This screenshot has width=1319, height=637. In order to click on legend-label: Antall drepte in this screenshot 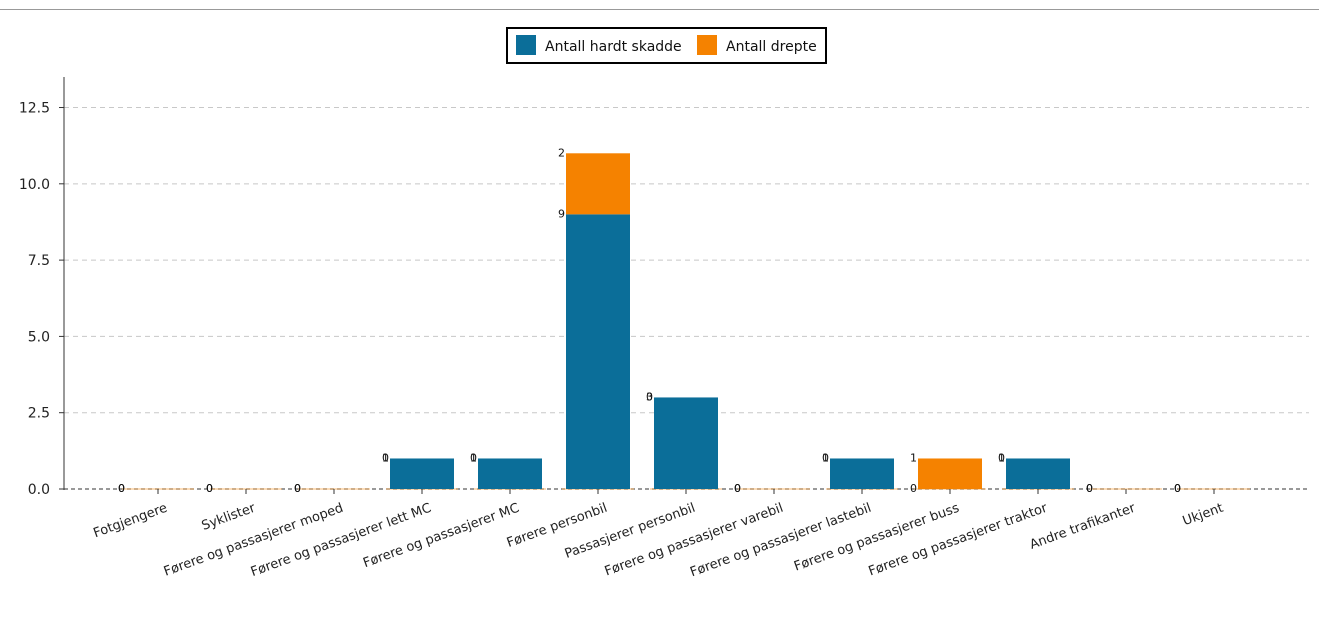, I will do `click(771, 47)`.